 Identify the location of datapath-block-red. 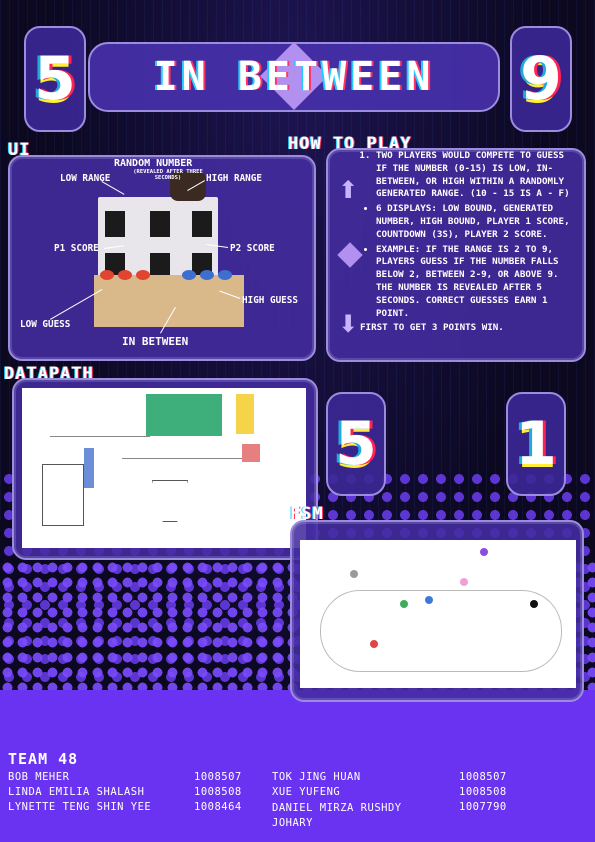
(251, 453).